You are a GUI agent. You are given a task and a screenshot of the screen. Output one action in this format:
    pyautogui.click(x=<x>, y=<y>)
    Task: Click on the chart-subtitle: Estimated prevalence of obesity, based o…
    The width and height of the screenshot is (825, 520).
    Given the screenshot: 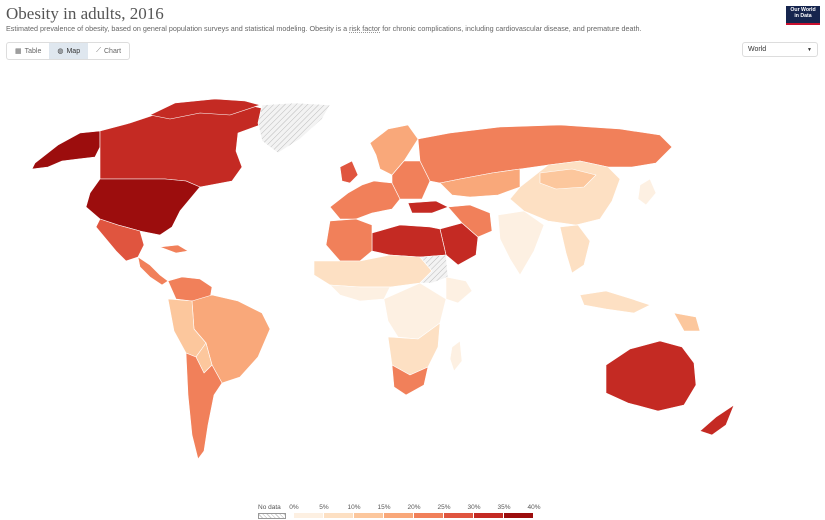 What is the action you would take?
    pyautogui.click(x=324, y=28)
    